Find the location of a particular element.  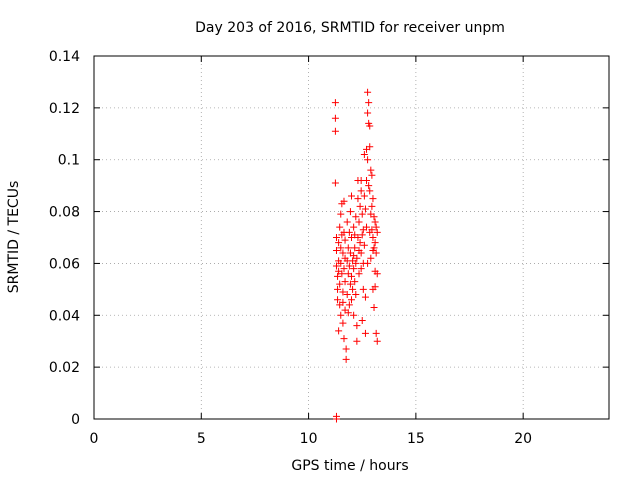

x-tick-label: 0 is located at coordinates (94, 439).